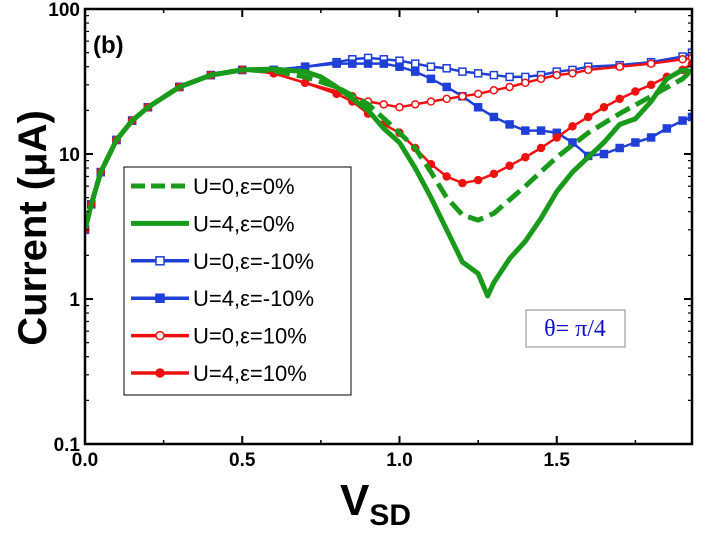  Describe the element at coordinates (67, 445) in the screenshot. I see `y-tick-label: 0.1` at that location.